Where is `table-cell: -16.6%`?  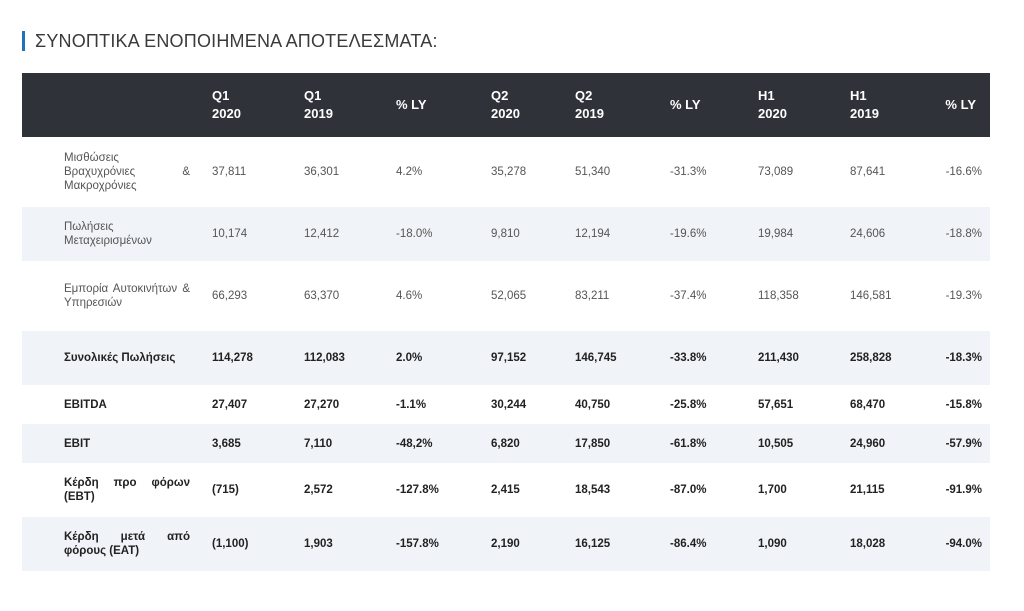 table-cell: -16.6% is located at coordinates (963, 172).